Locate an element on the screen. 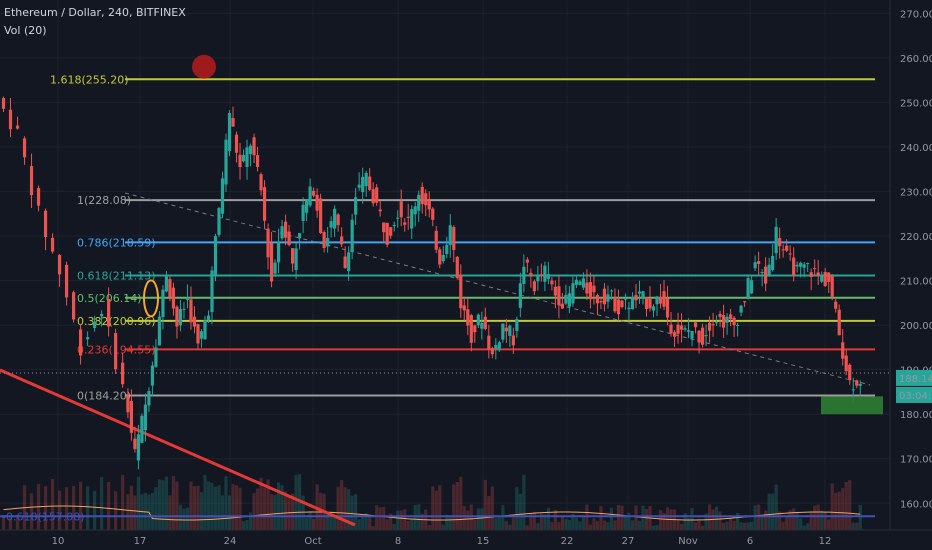 The height and width of the screenshot is (550, 932). time-axis: 10 17 24 Oct 8 15 22 27 Nov 6 12 is located at coordinates (466, 538).